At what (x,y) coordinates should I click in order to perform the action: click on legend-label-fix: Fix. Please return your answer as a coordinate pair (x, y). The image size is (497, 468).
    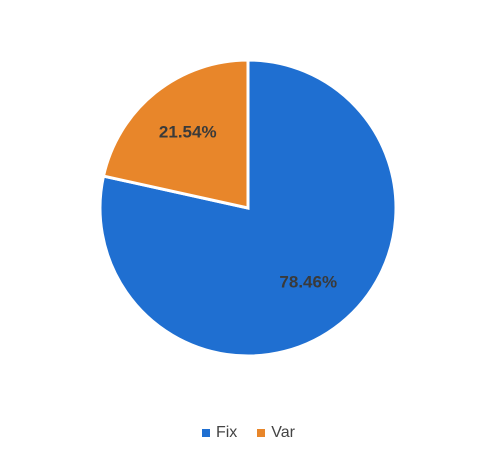
    Looking at the image, I should click on (226, 432).